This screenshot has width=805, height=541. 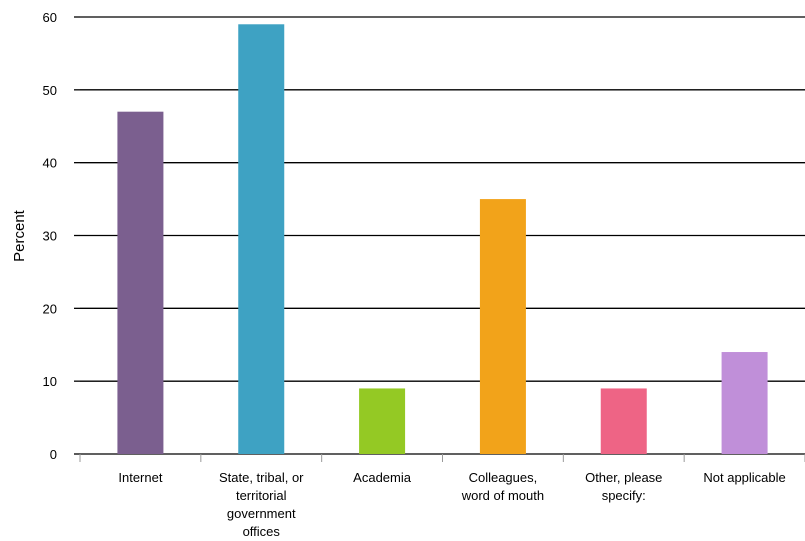 I want to click on y-tick-label: 60, so click(x=50, y=17).